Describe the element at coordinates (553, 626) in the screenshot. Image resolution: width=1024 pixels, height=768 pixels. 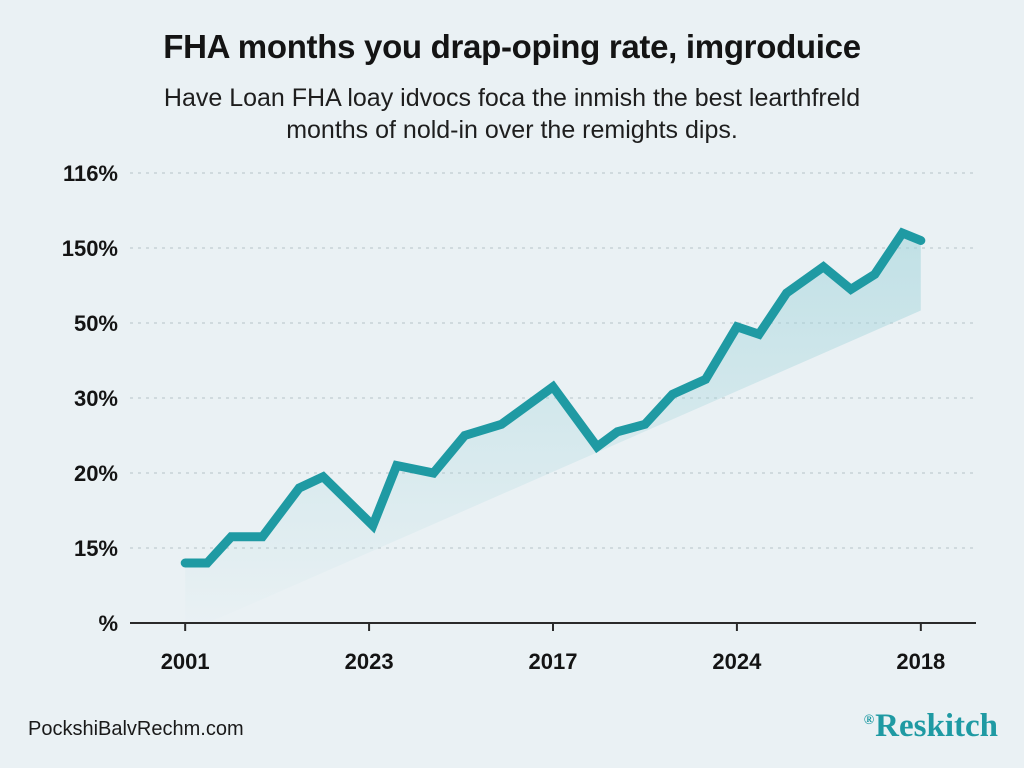
I see `axes` at that location.